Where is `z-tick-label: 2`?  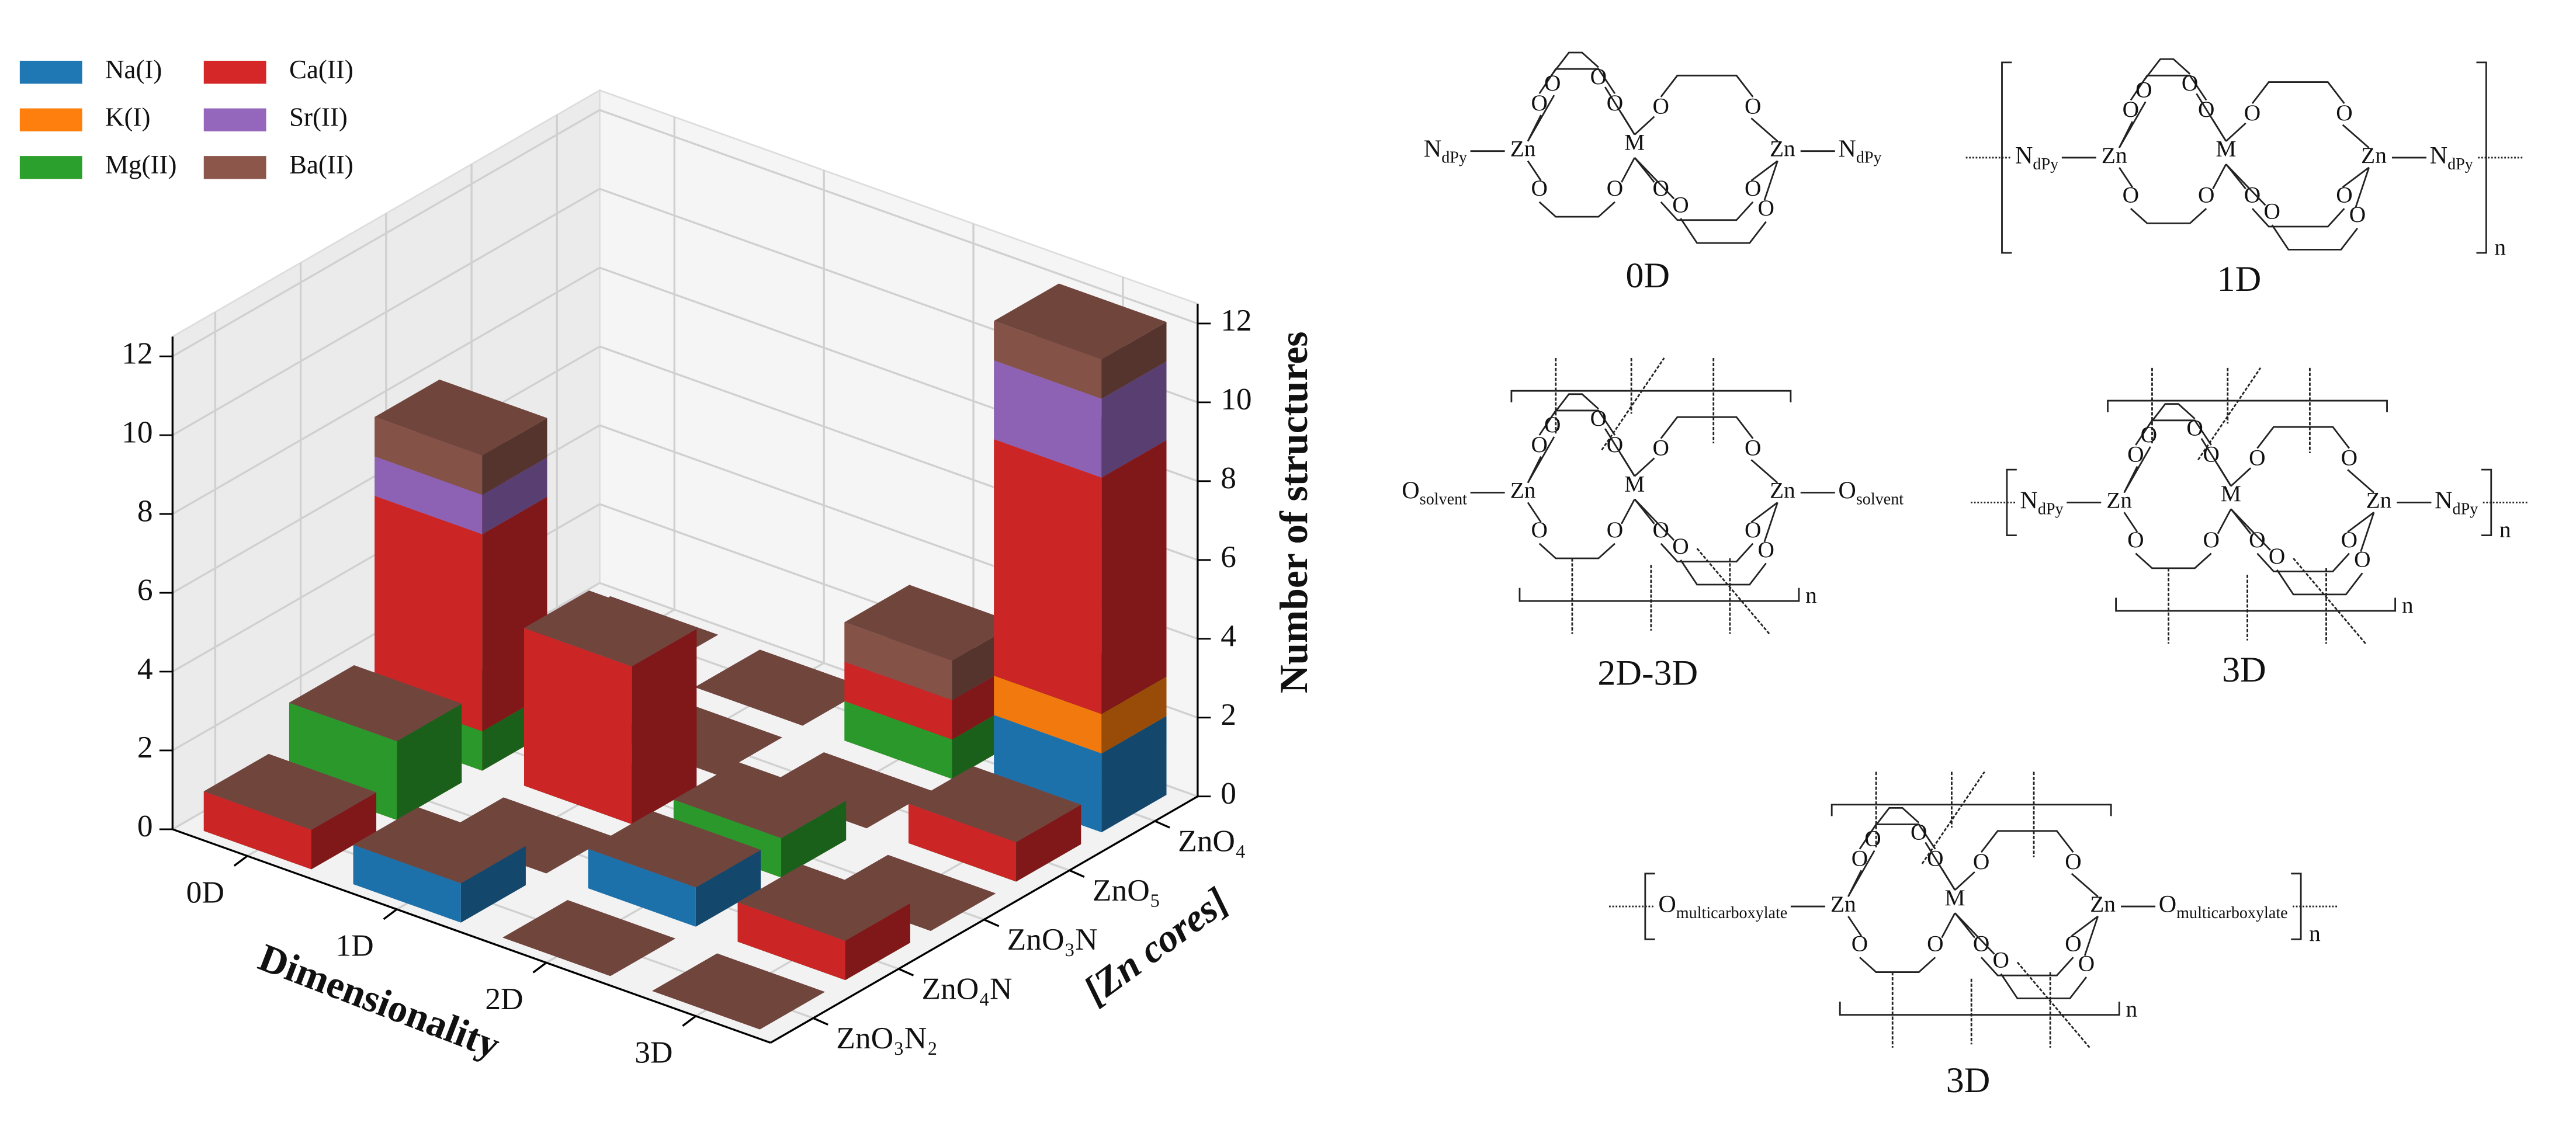
z-tick-label: 2 is located at coordinates (1229, 714).